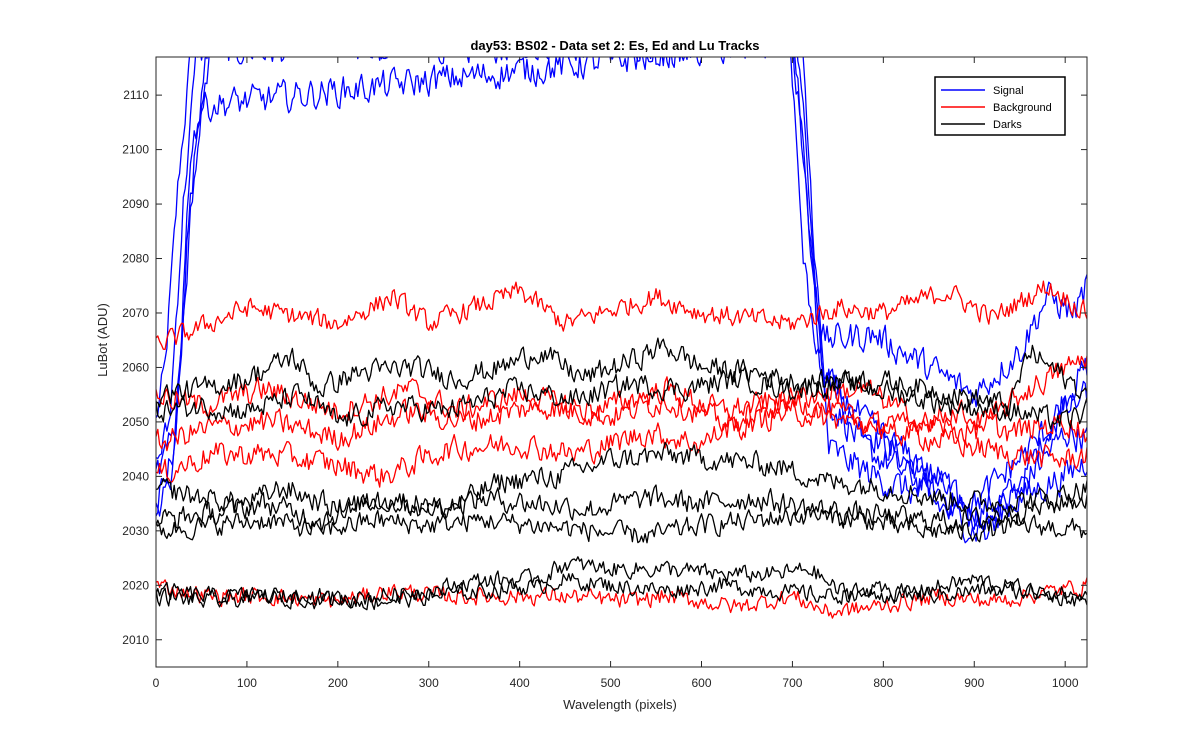 The width and height of the screenshot is (1200, 750). I want to click on y-tick-label: 2070, so click(135, 313).